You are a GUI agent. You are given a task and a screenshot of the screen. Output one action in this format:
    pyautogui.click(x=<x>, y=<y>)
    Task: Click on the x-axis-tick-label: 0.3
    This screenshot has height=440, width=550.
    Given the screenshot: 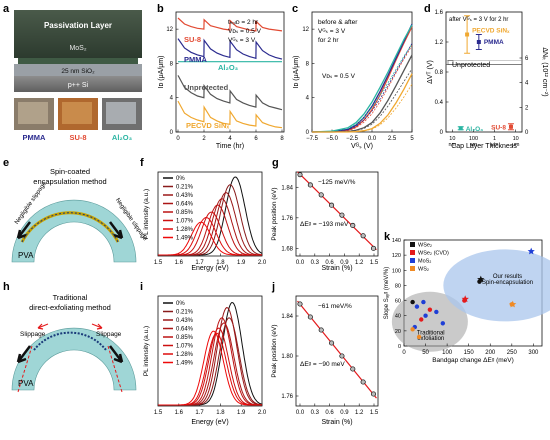 What is the action you would take?
    pyautogui.click(x=315, y=413)
    